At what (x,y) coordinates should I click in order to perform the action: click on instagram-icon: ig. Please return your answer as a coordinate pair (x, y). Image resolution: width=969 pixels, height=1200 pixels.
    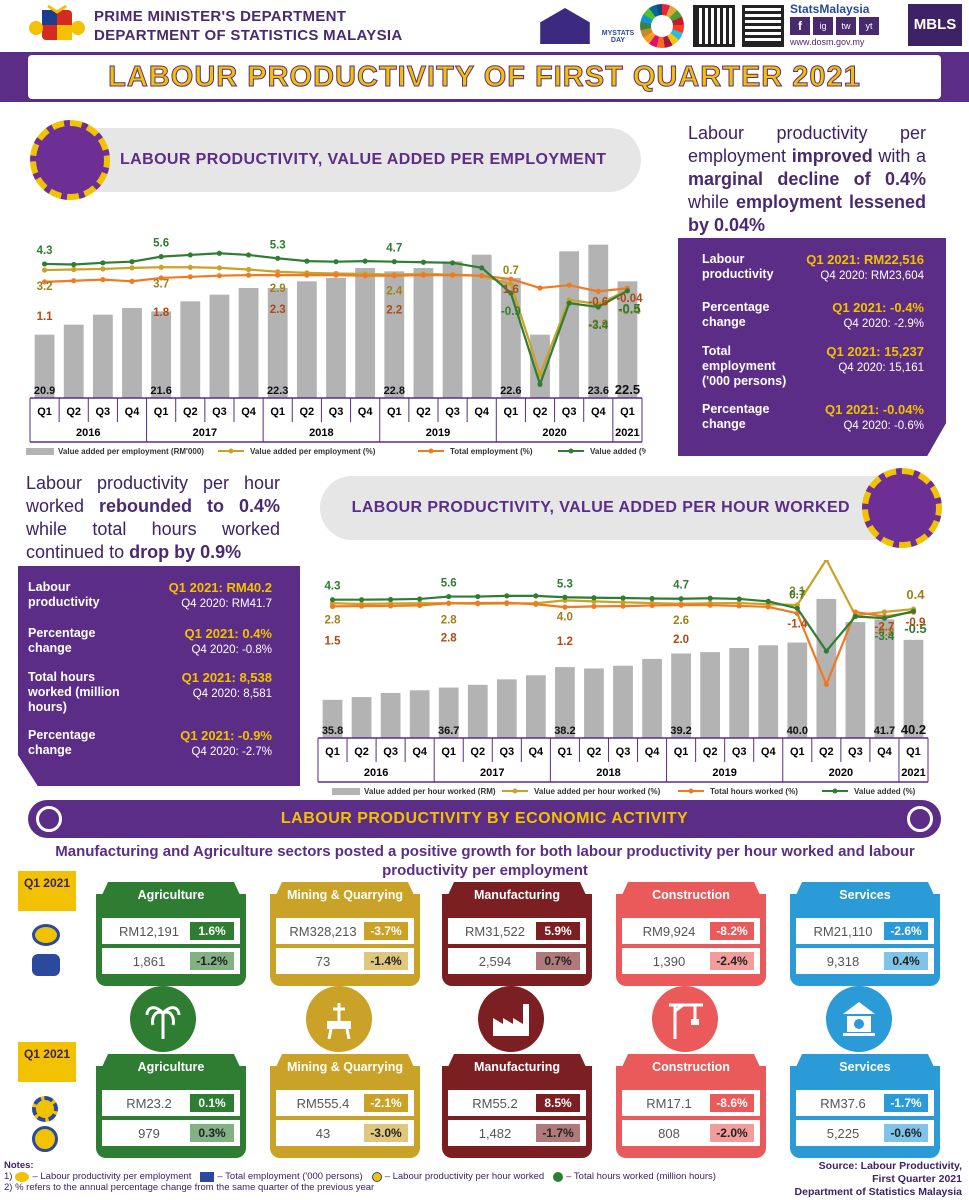
    Looking at the image, I should click on (823, 26).